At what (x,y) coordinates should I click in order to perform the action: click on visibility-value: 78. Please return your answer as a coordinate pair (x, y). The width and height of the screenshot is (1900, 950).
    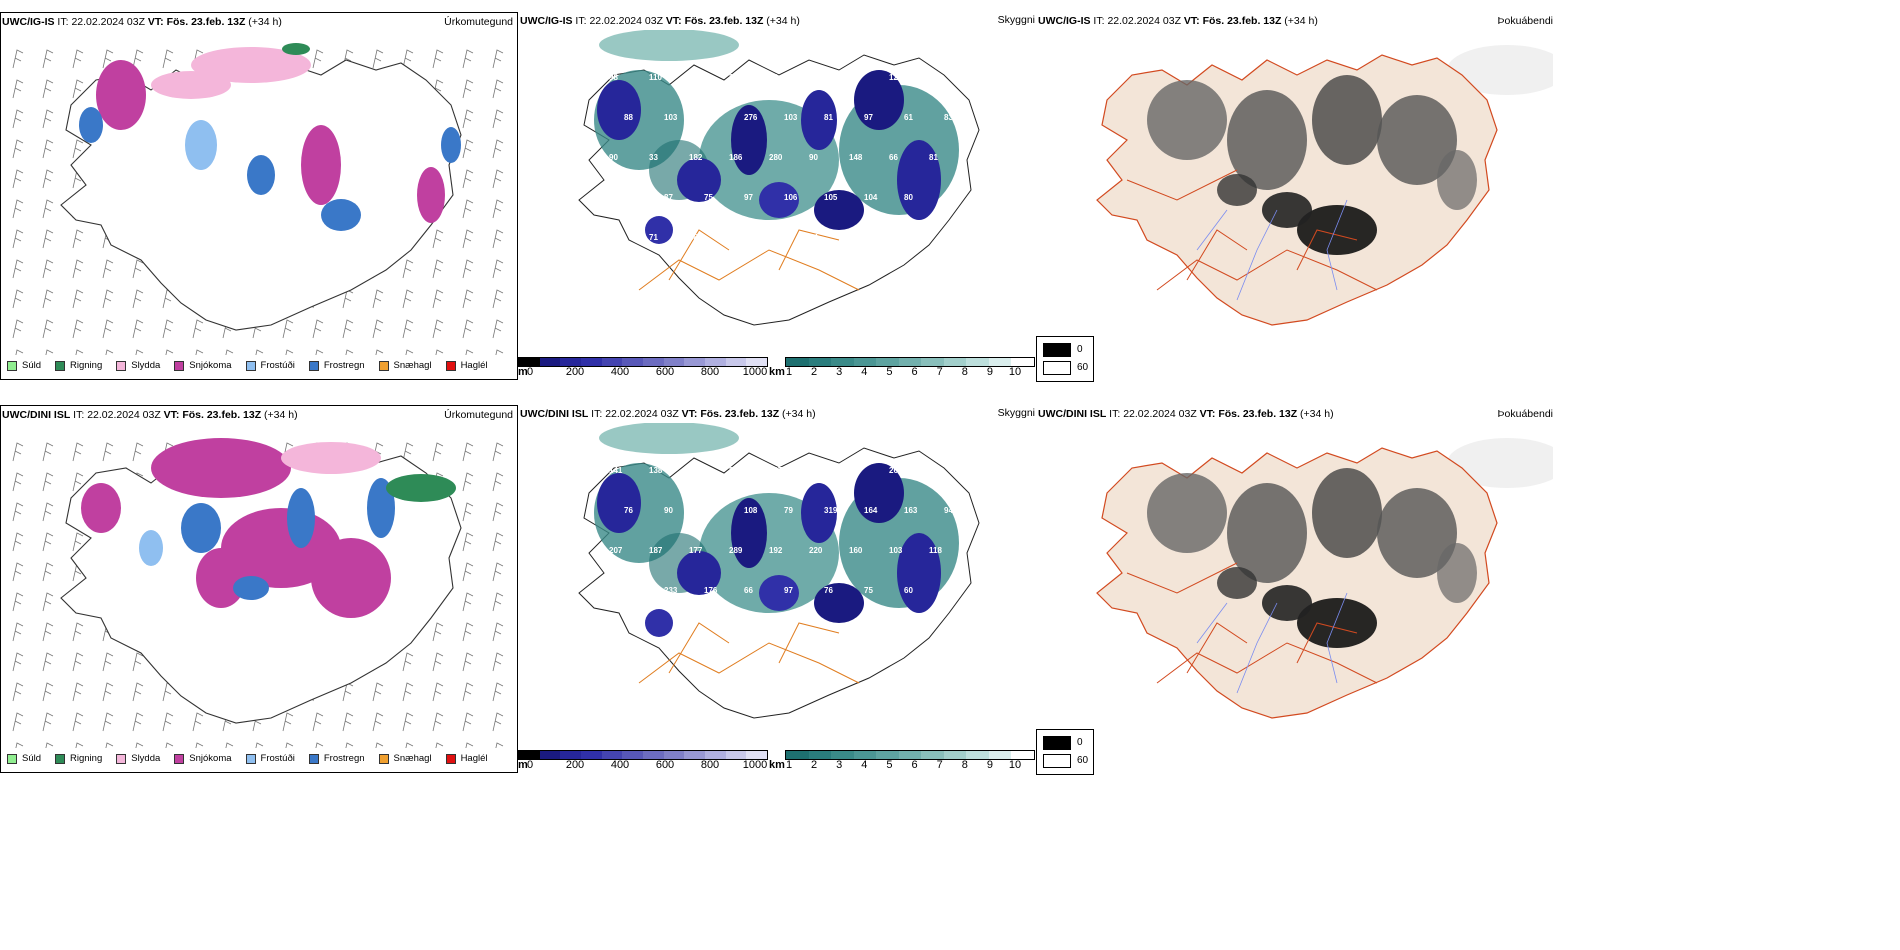
    Looking at the image, I should click on (773, 77).